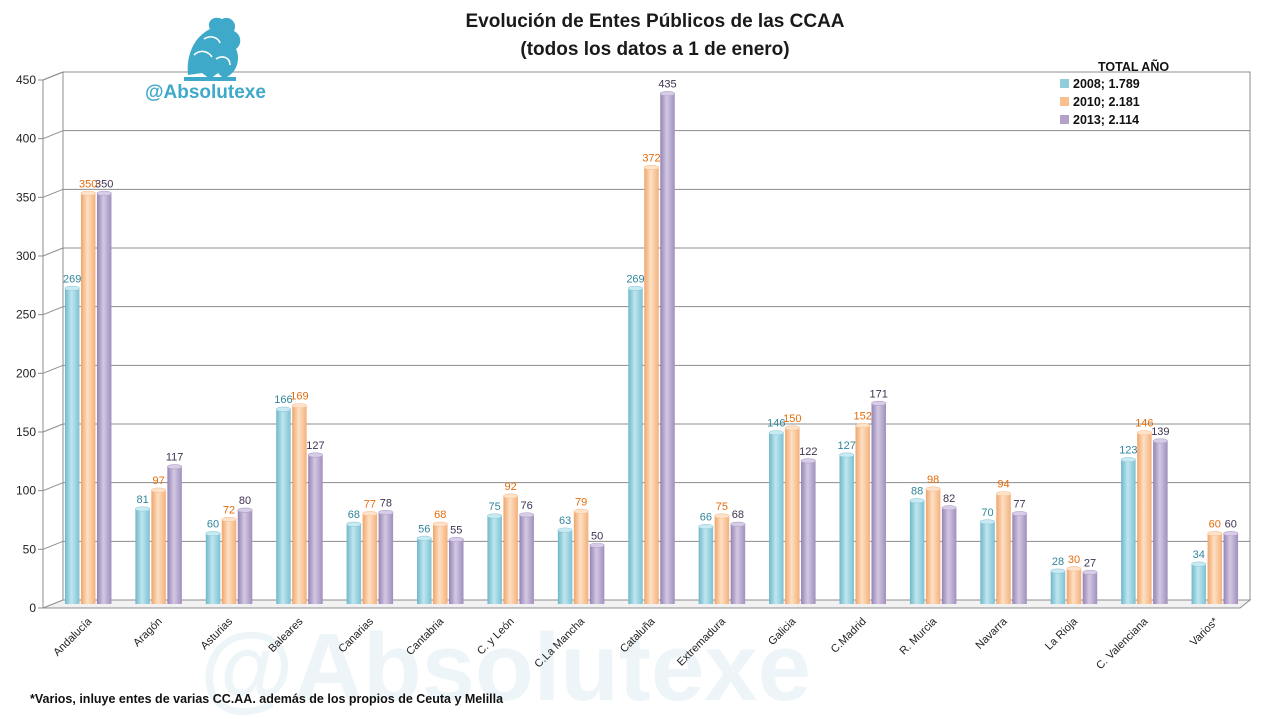  I want to click on data-label-2013: 139, so click(1160, 432).